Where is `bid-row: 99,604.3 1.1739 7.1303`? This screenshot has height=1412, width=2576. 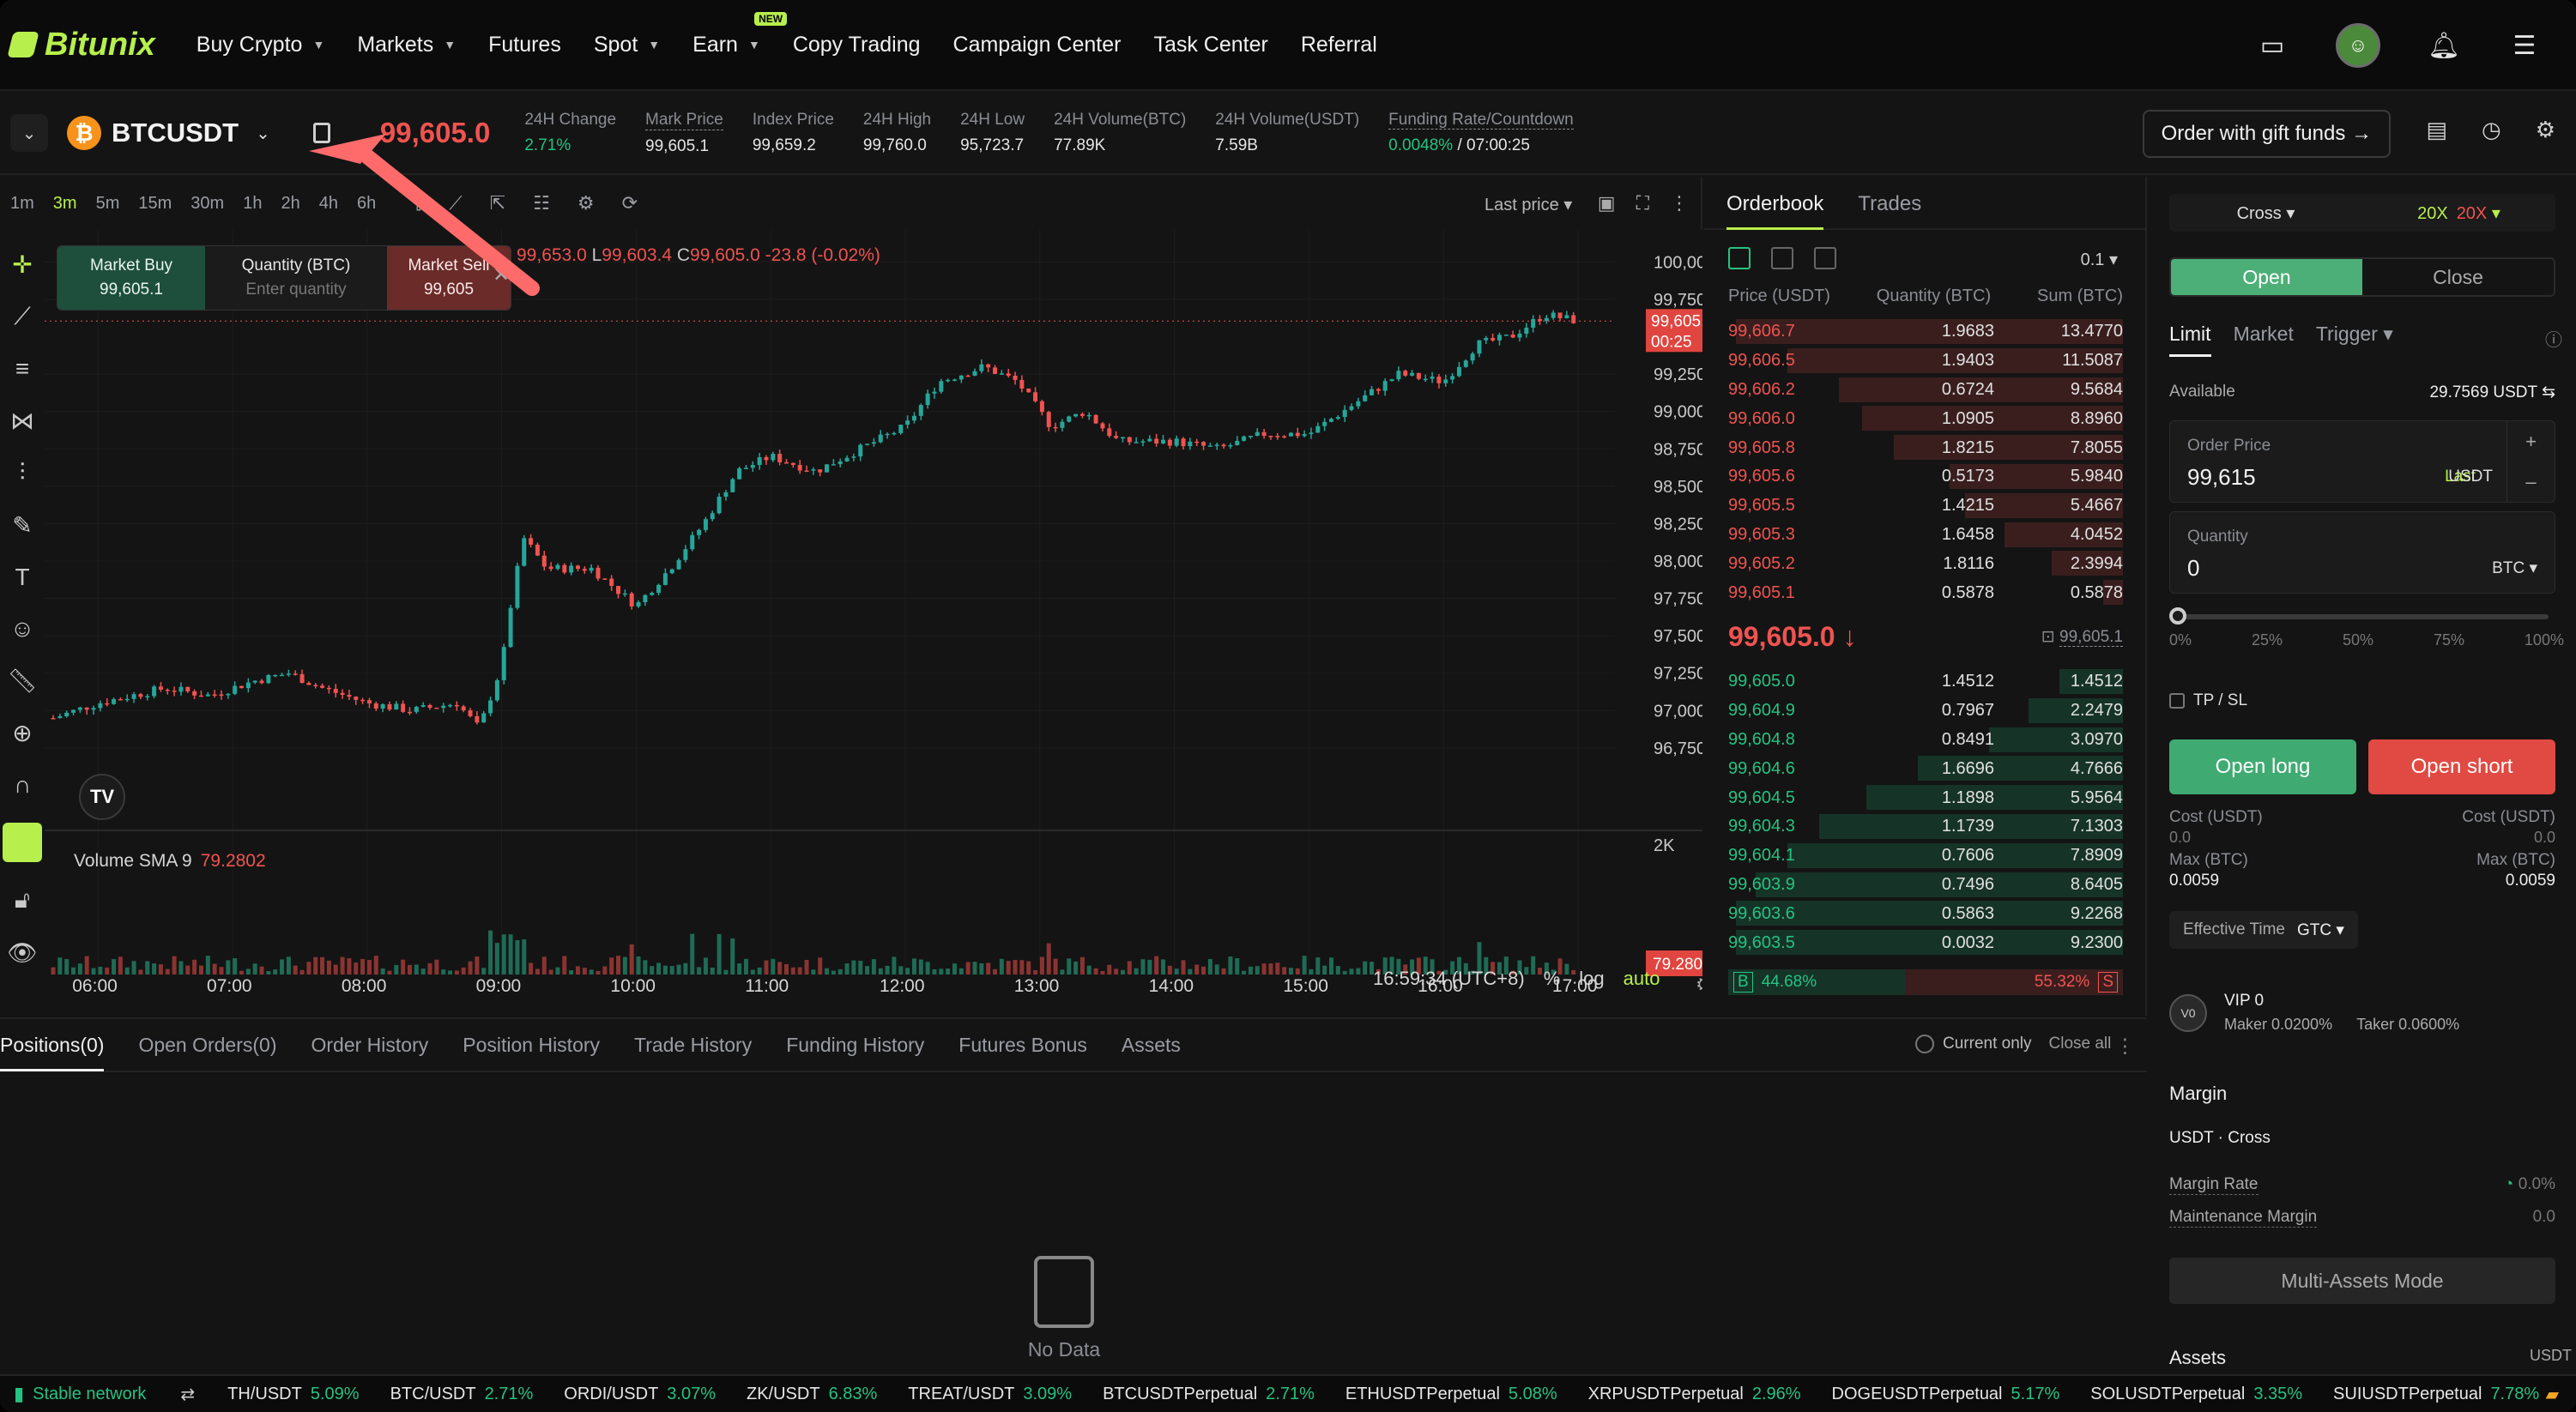 bid-row: 99,604.3 1.1739 7.1303 is located at coordinates (1925, 827).